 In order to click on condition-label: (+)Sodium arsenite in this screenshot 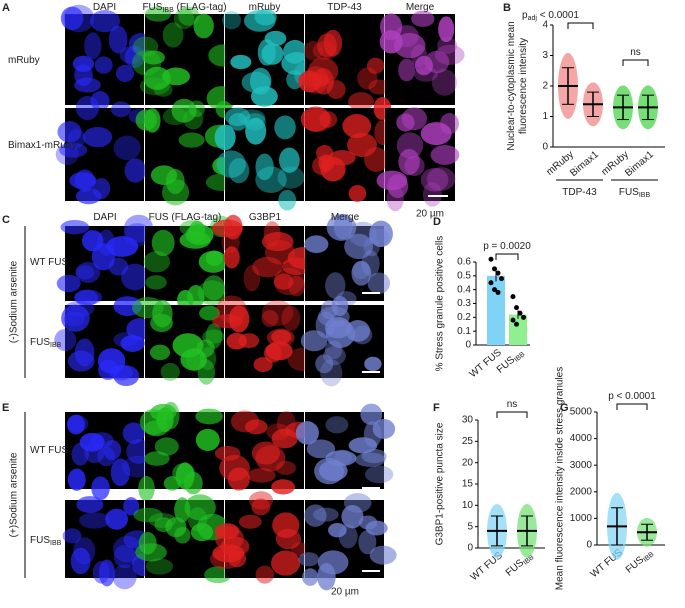, I will do `click(14, 494)`.